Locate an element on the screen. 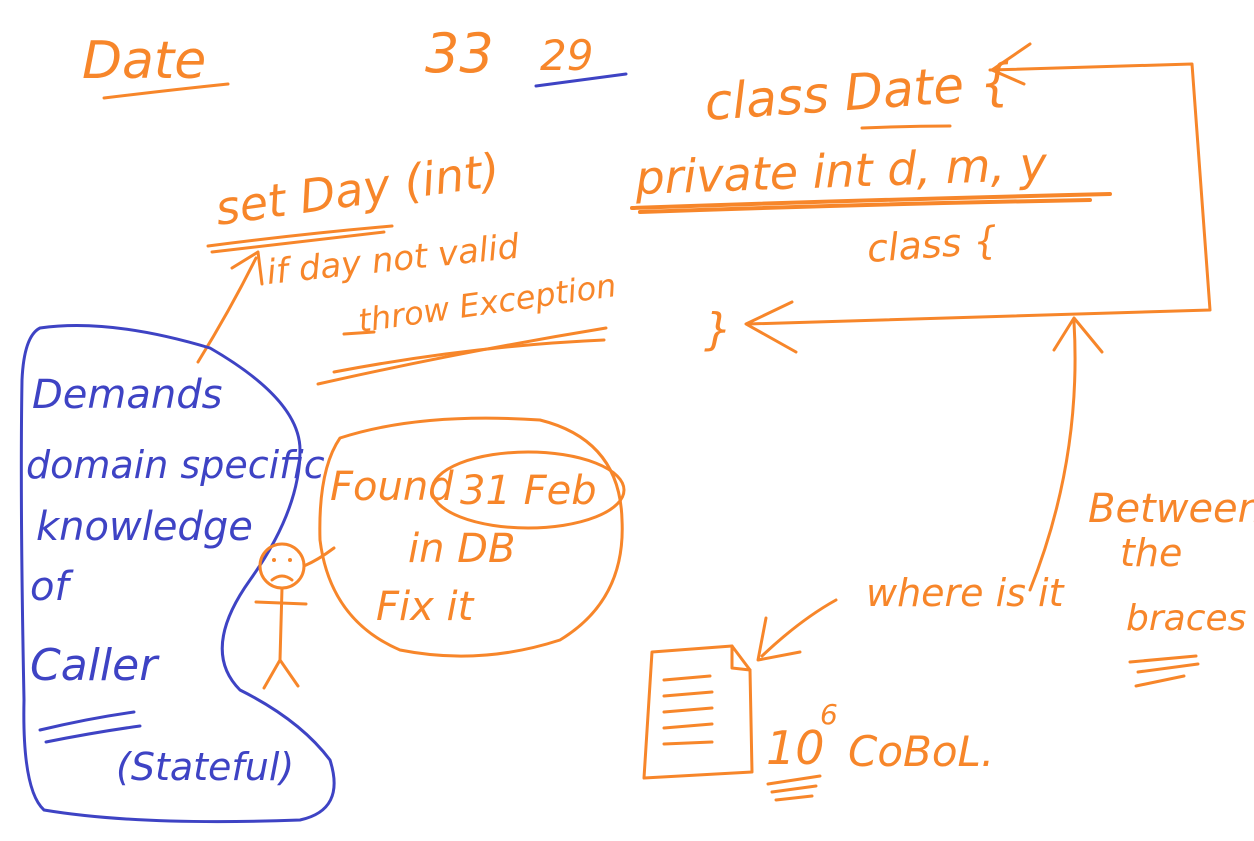 Image resolution: width=1254 pixels, height=841 pixels. found-bubble is located at coordinates (471, 537).